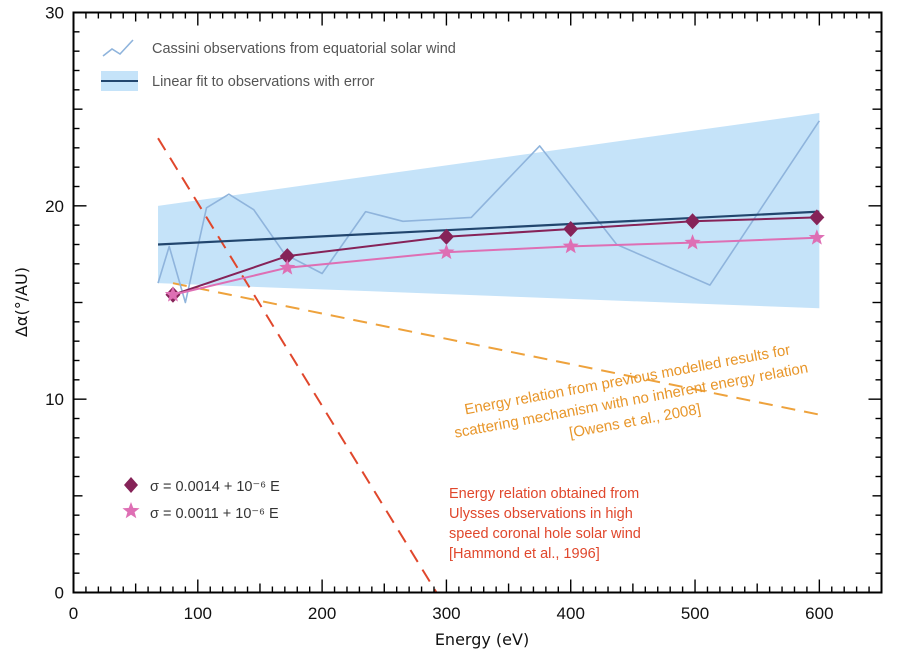 This screenshot has width=903, height=655. I want to click on x-tick-label: 500, so click(695, 613).